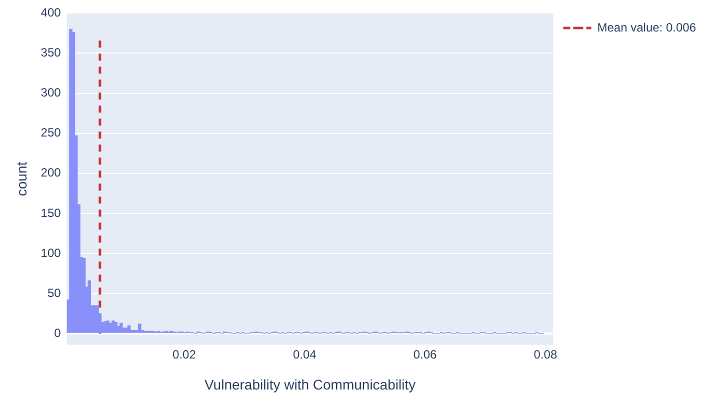 The image size is (716, 406). I want to click on y-tick-label: 200, so click(51, 173).